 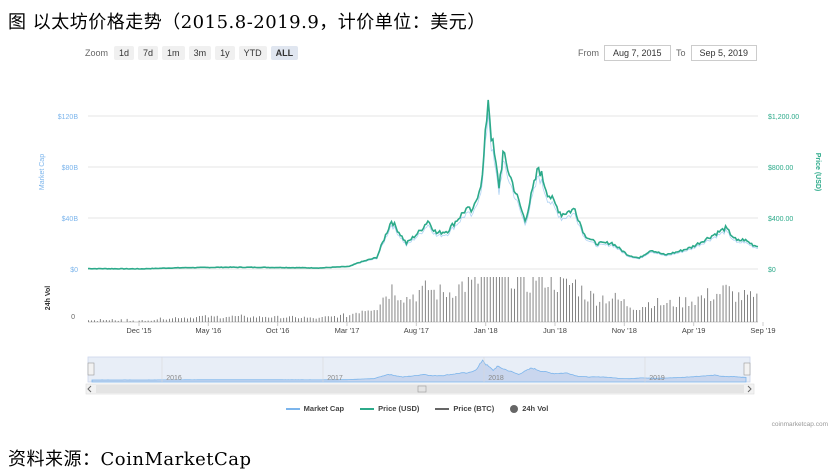 What do you see at coordinates (97, 53) in the screenshot?
I see `zoom-label: Zoom` at bounding box center [97, 53].